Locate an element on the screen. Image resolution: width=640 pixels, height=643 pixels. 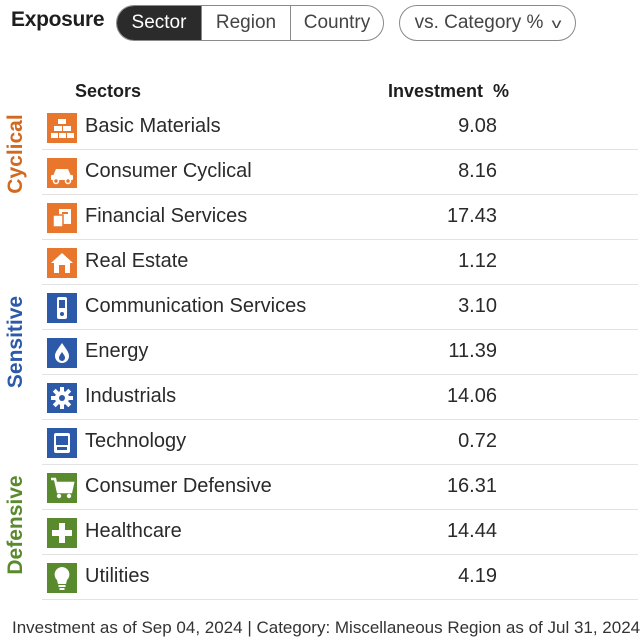
row-label: Healthcare is located at coordinates (133, 531).